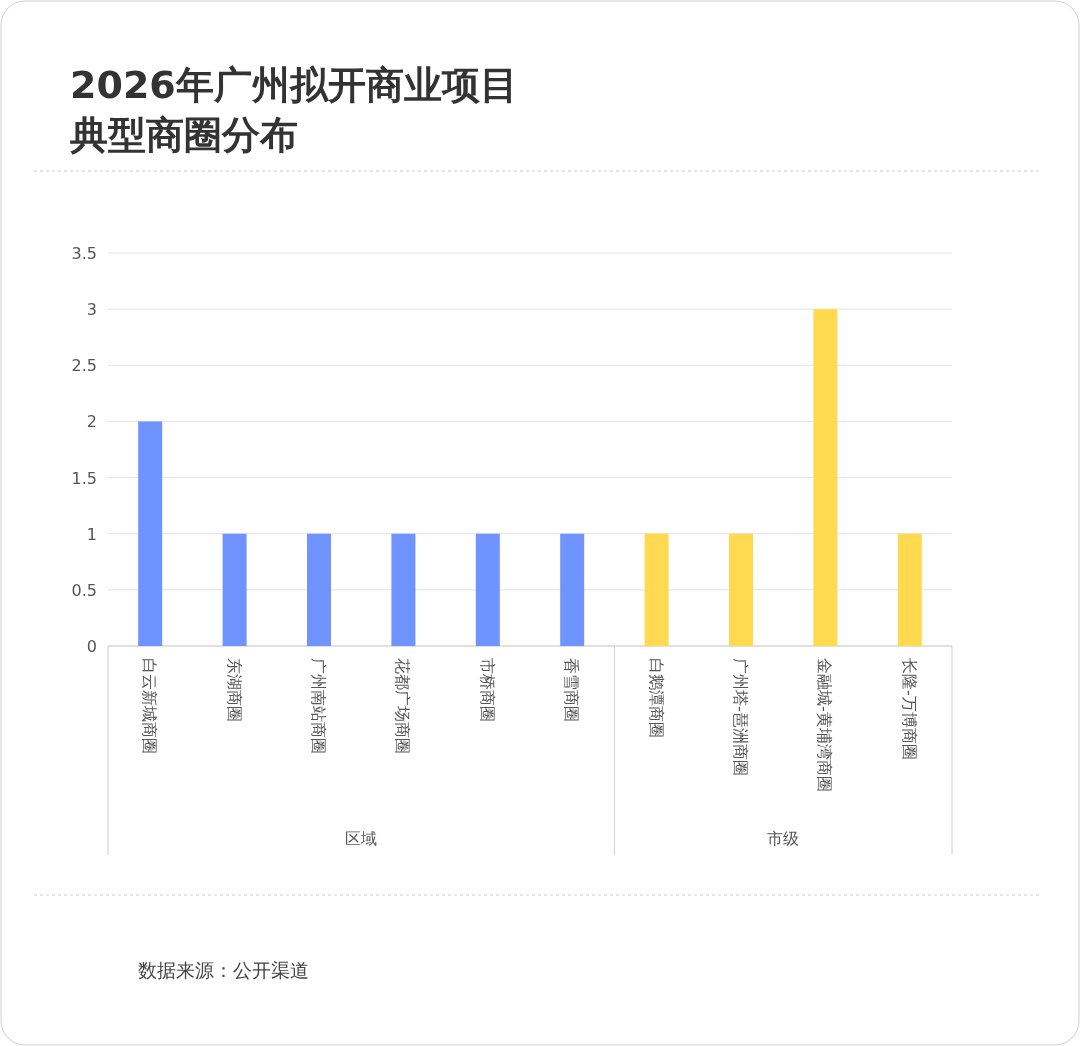  I want to click on x-tick-label: 东湖商圈, so click(234, 690).